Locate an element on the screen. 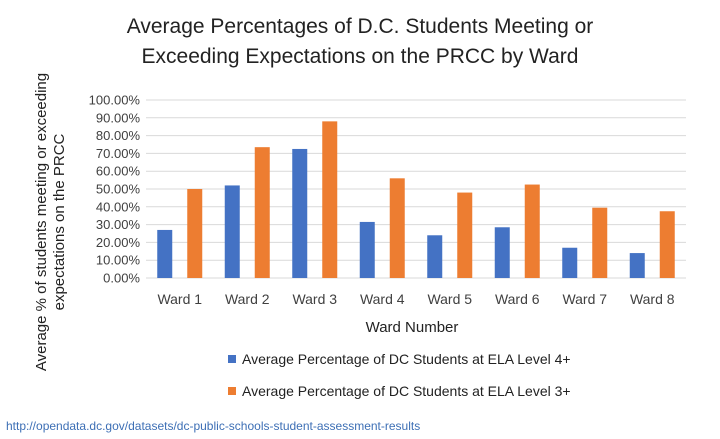 The width and height of the screenshot is (720, 439). y-tick-label: 100.00% is located at coordinates (115, 100).